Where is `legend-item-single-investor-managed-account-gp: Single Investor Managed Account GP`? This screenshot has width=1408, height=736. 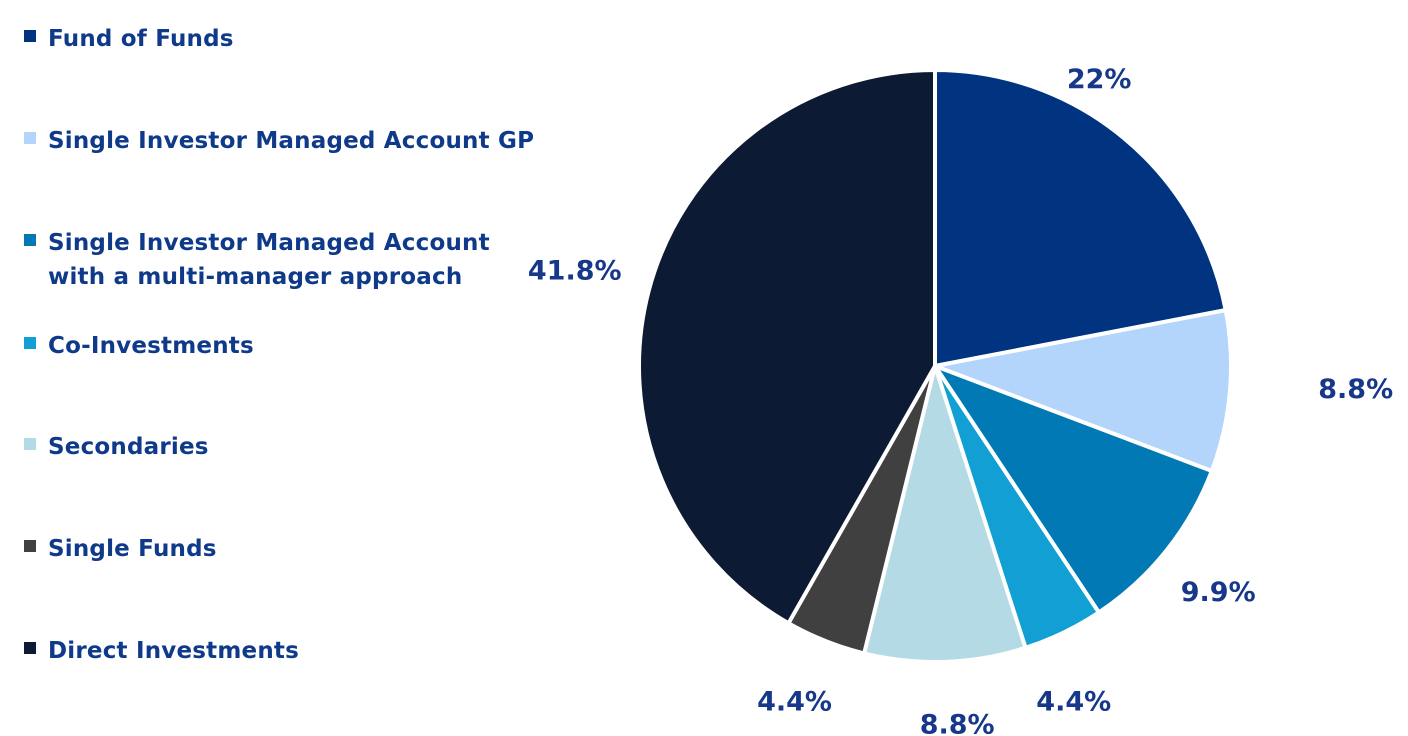 legend-item-single-investor-managed-account-gp: Single Investor Managed Account GP is located at coordinates (279, 141).